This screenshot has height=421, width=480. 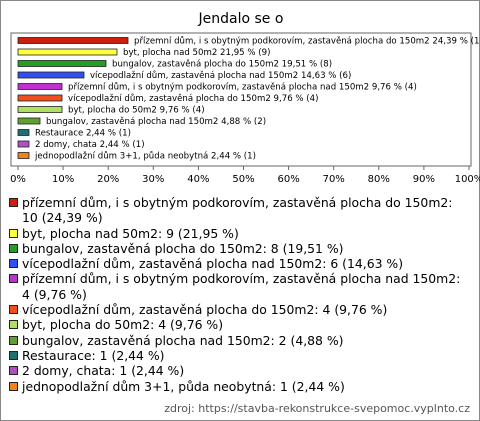 I want to click on legend-item: Restaurace: 1 (2,44 %), so click(x=240, y=355).